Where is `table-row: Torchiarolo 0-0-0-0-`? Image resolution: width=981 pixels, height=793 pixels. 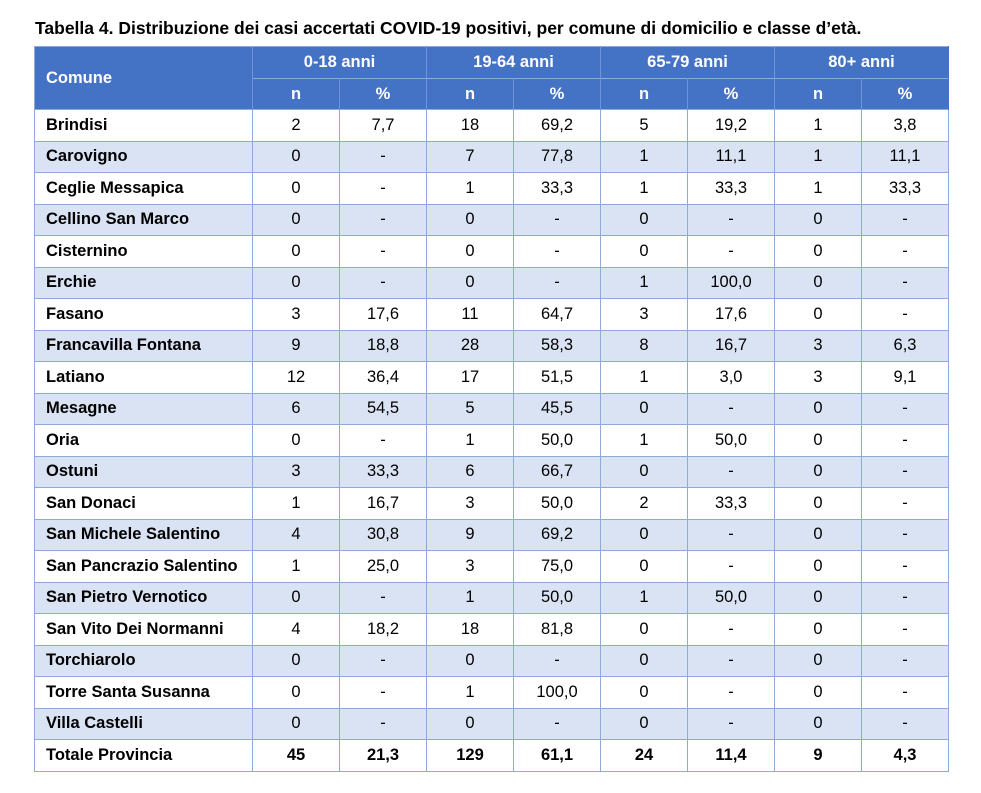 table-row: Torchiarolo 0-0-0-0- is located at coordinates (491, 660).